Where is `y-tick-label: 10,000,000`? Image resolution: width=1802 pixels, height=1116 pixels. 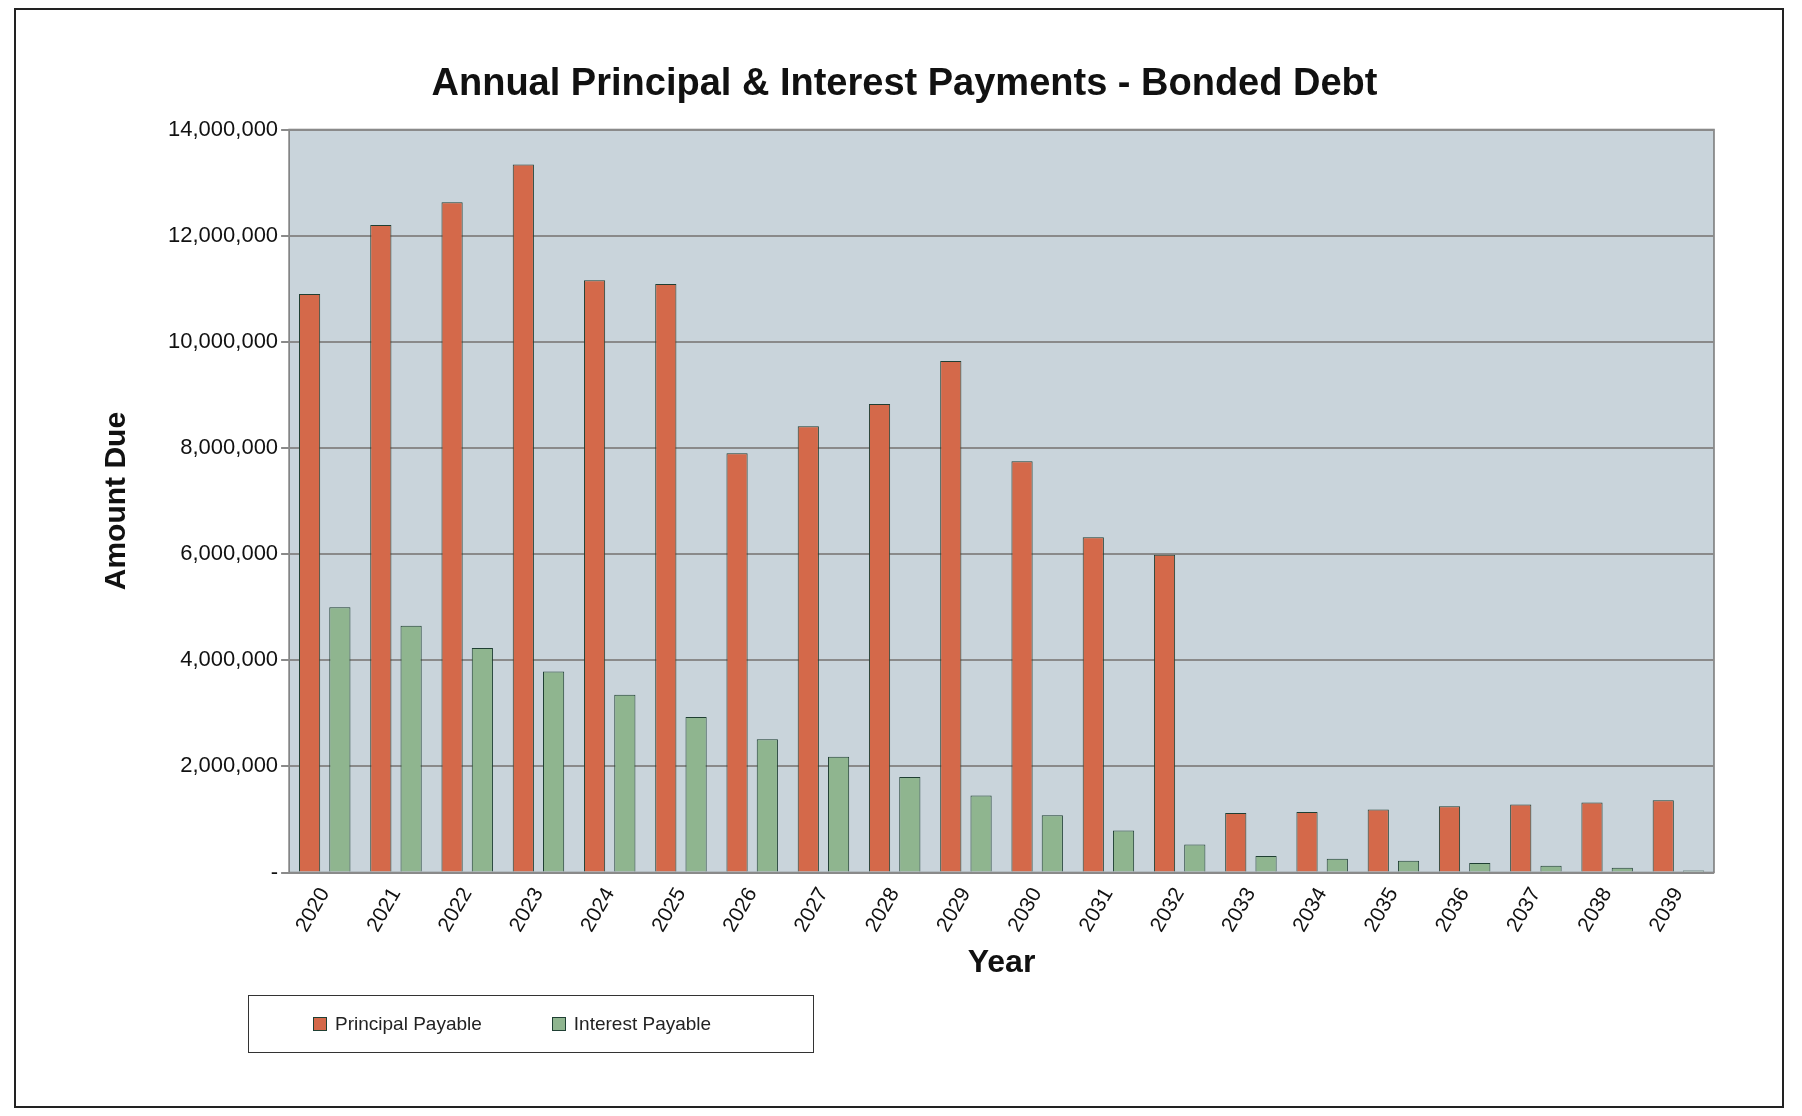 y-tick-label: 10,000,000 is located at coordinates (223, 340).